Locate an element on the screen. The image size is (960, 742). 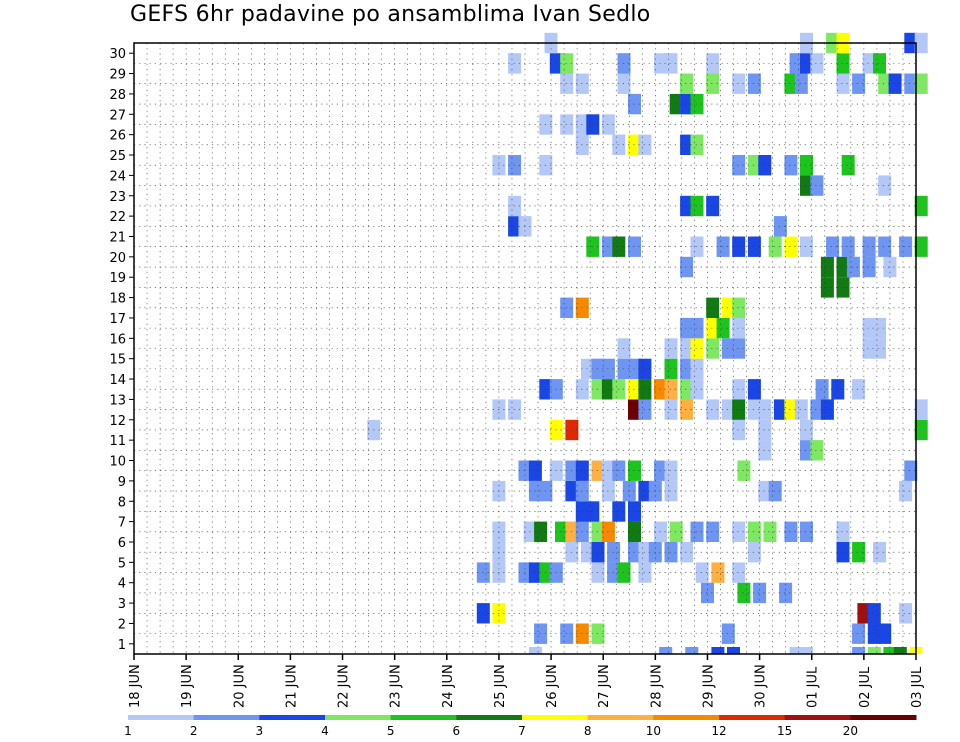
x-tick-label: 21 JUN is located at coordinates (291, 686).